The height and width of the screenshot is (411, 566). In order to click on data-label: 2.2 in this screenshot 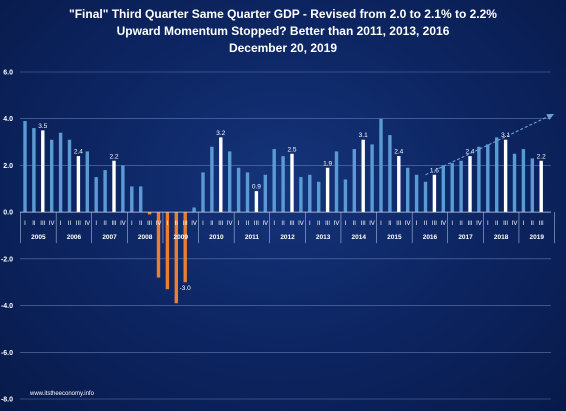, I will do `click(113, 156)`.